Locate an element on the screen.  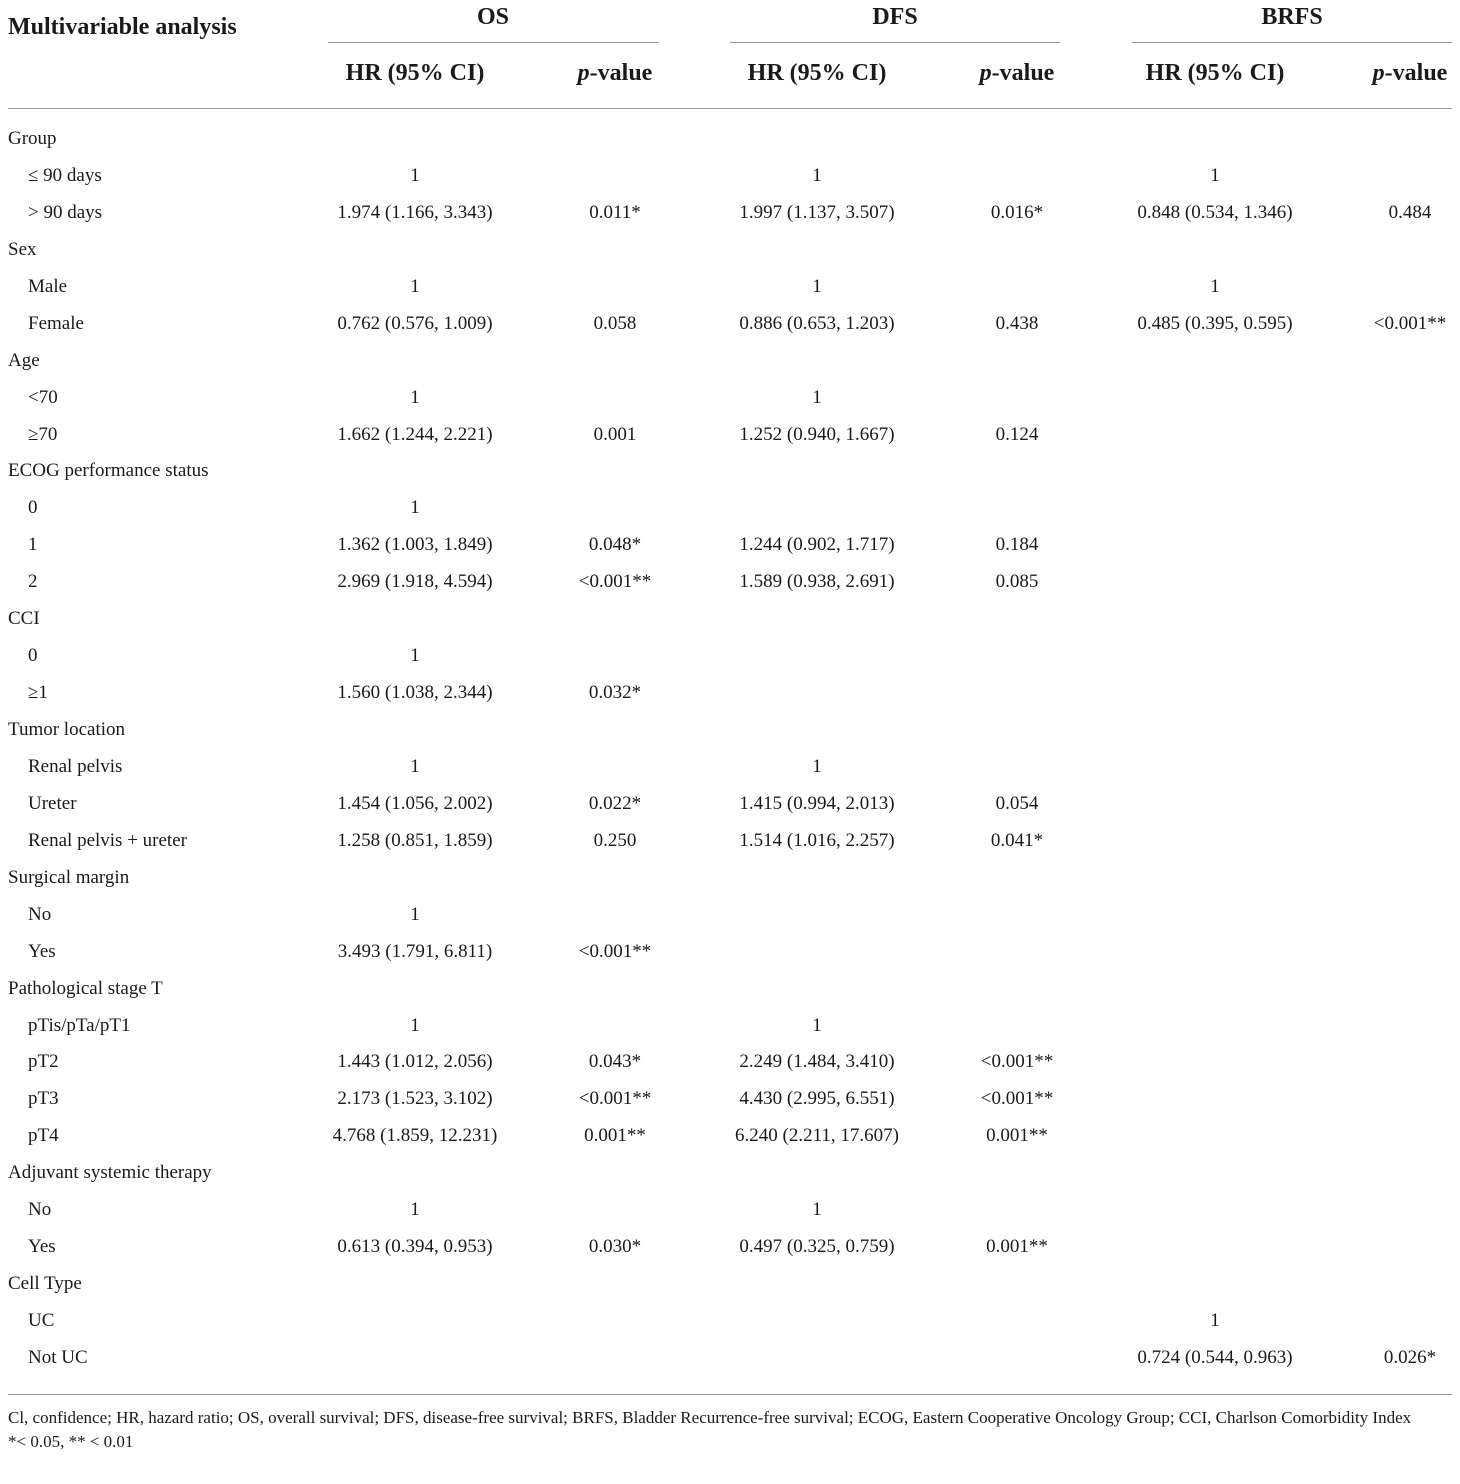
group-header-dfs: DFS is located at coordinates (895, 17).